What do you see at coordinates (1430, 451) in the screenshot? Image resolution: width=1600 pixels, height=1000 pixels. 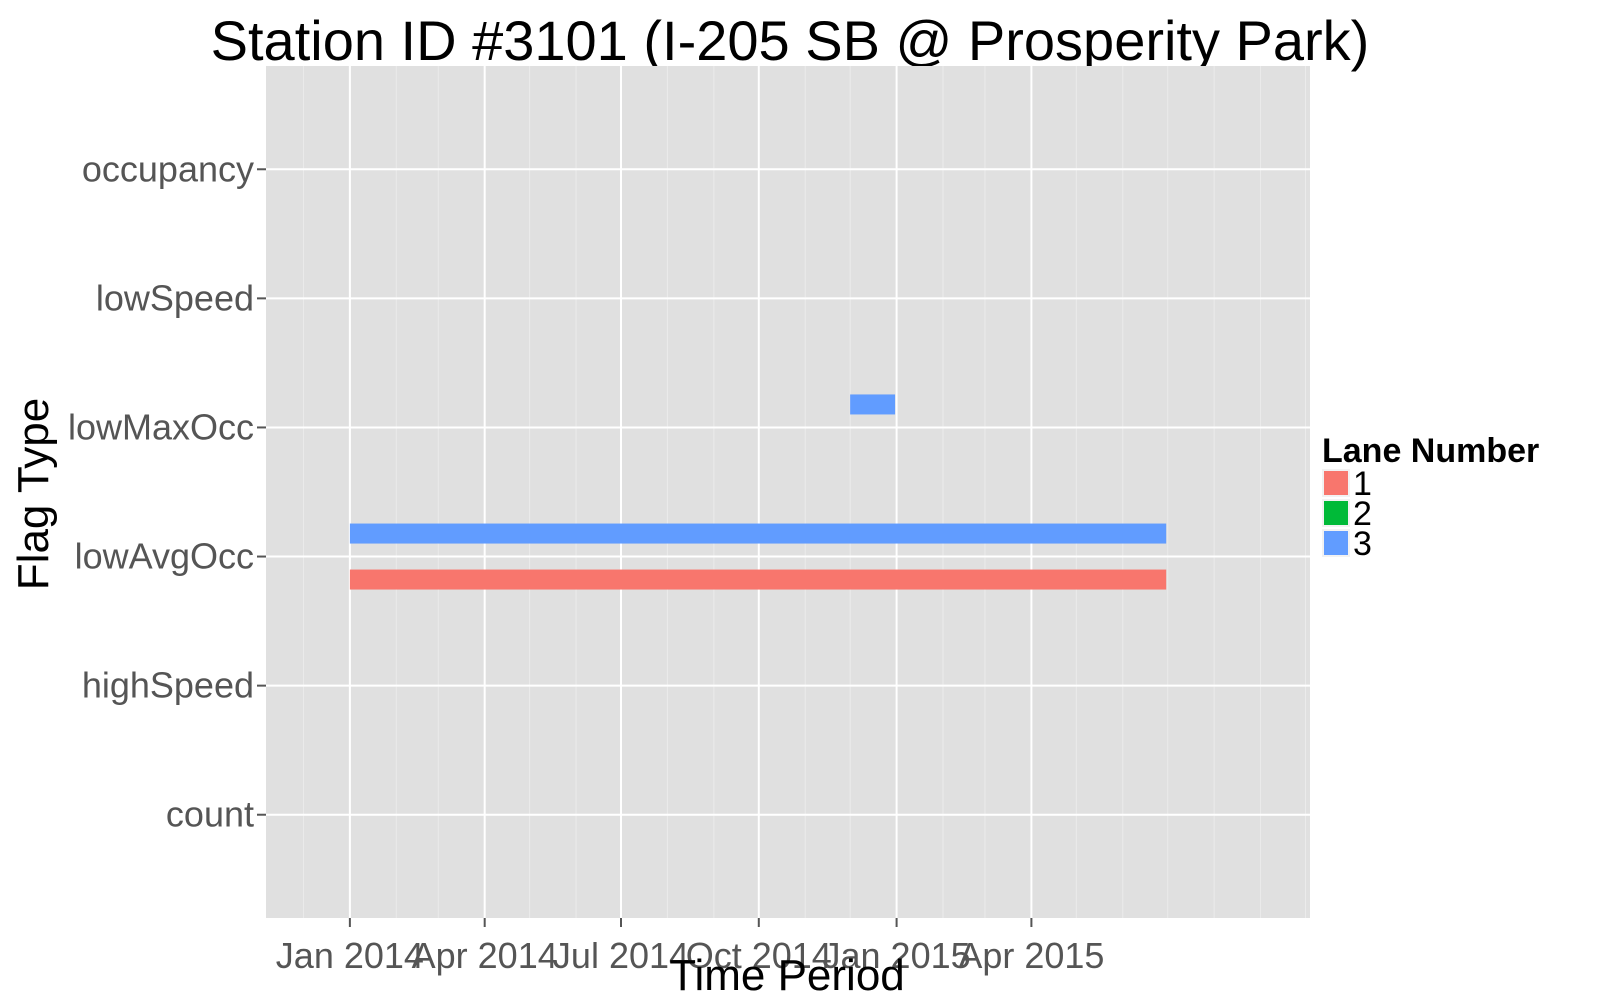 I see `legend-title: Lane Number` at bounding box center [1430, 451].